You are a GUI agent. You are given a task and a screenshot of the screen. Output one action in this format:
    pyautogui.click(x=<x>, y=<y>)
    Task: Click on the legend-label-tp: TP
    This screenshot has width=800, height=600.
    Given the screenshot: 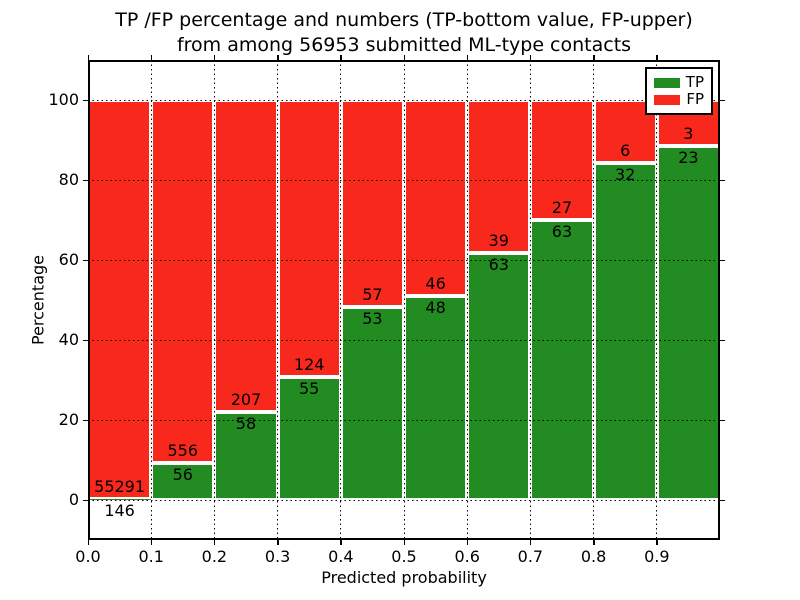 What is the action you would take?
    pyautogui.click(x=694, y=82)
    